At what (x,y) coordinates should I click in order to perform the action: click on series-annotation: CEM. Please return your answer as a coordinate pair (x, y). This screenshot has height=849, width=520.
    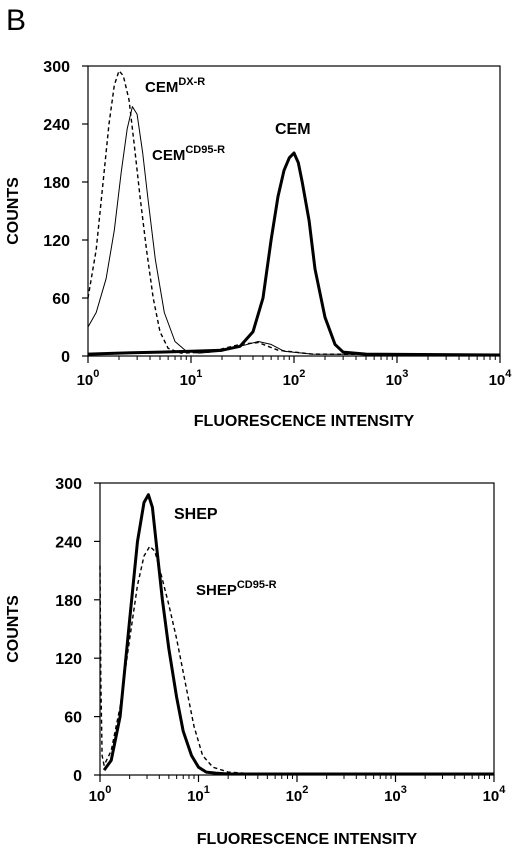
    Looking at the image, I should click on (293, 129).